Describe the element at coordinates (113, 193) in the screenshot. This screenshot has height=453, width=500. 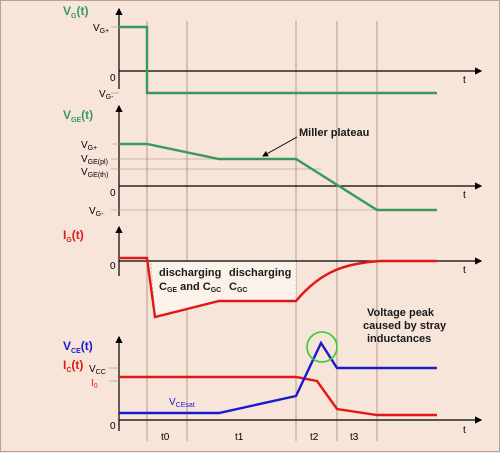
I see `vge-origin: 0` at that location.